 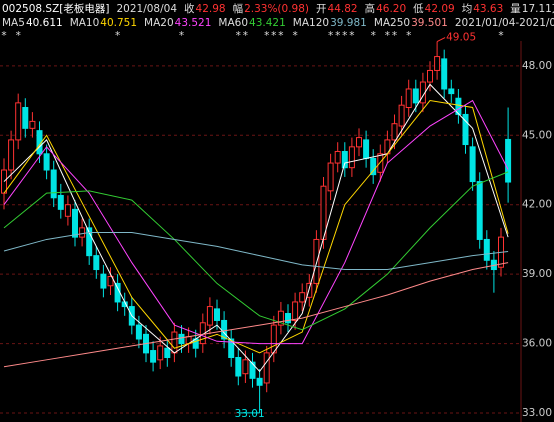 What do you see at coordinates (13, 23) in the screenshot?
I see `ma-name: MA5` at bounding box center [13, 23].